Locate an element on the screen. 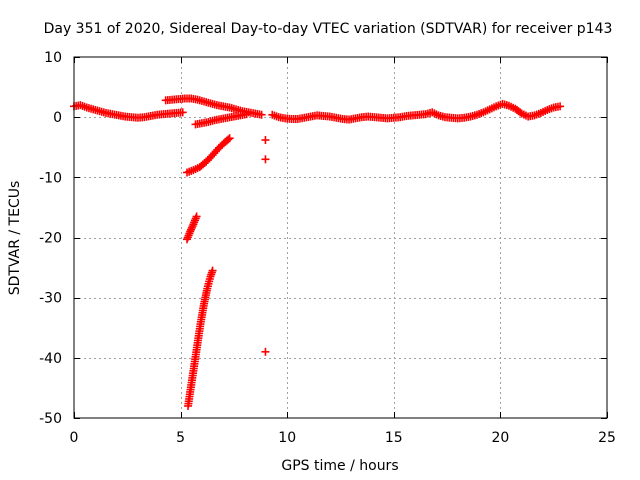  y-tick-label: 10 is located at coordinates (53, 58).